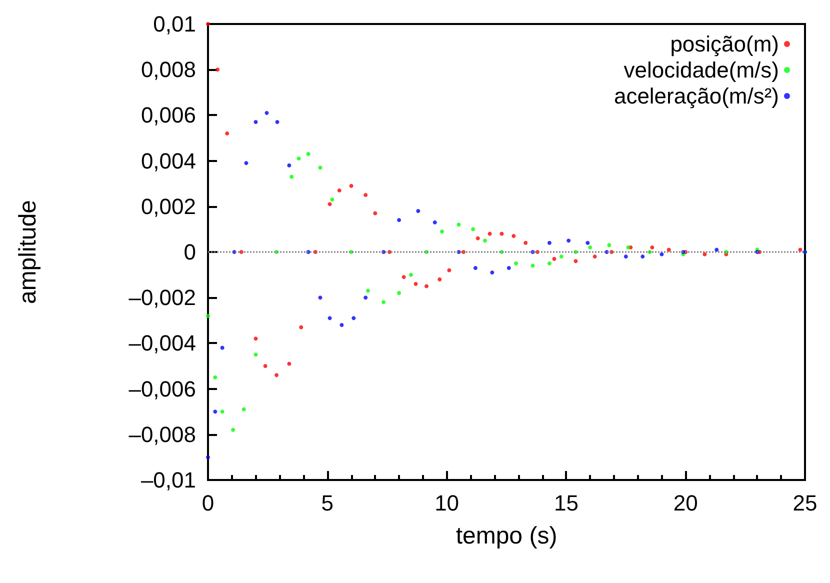 Image resolution: width=830 pixels, height=583 pixels. What do you see at coordinates (327, 503) in the screenshot?
I see `x-tick-label: 5` at bounding box center [327, 503].